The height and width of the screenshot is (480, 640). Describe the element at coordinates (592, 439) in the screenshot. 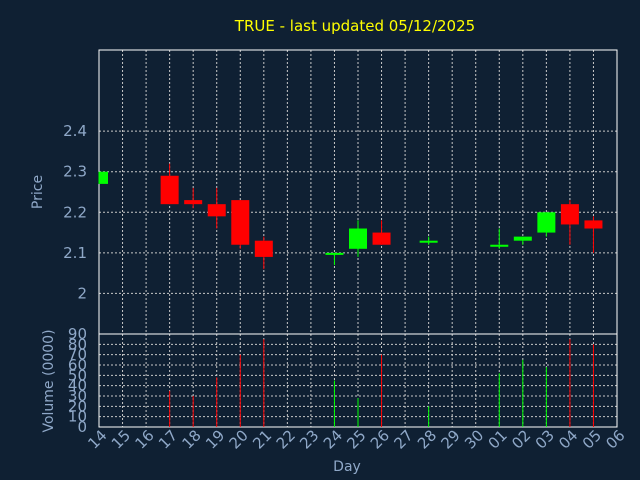

I see `x-tick-label: 05` at that location.